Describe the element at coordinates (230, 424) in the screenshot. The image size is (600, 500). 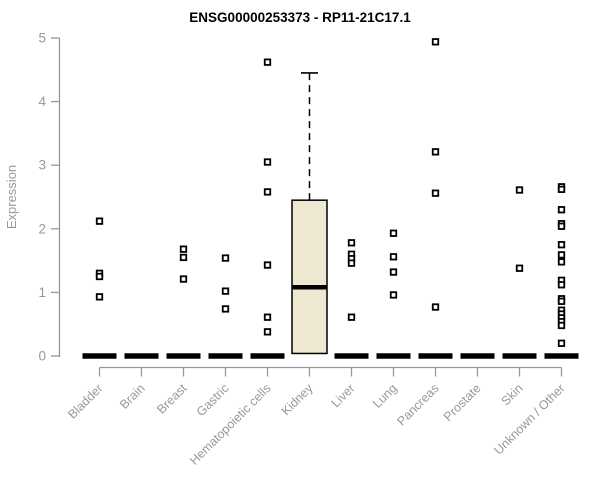
I see `x-tick-label: Hematopoietic cells` at that location.